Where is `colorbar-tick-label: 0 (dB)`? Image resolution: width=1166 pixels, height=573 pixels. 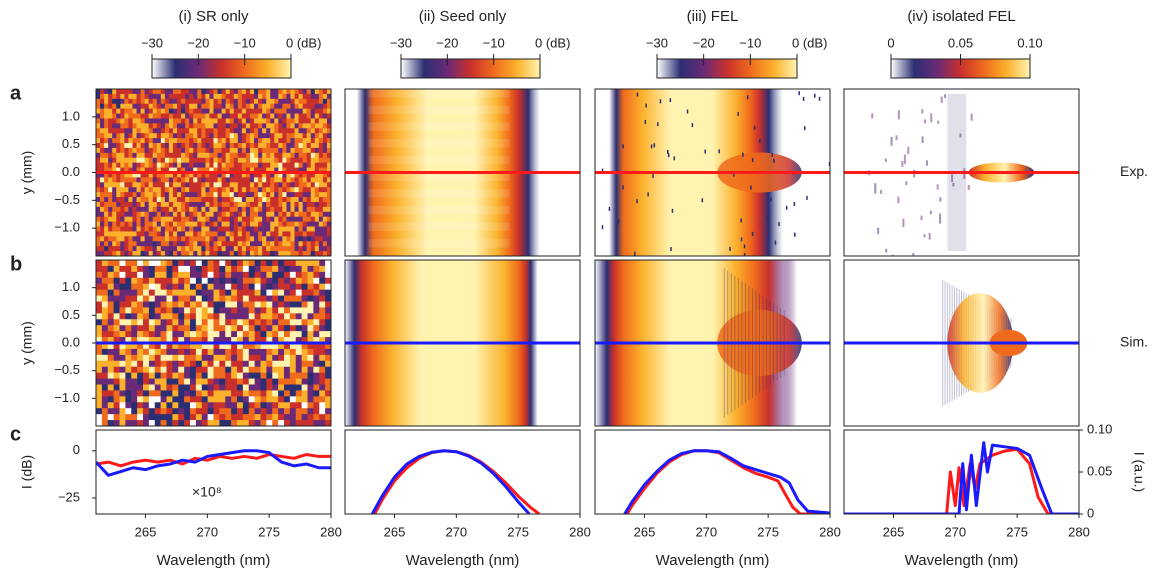 colorbar-tick-label: 0 (dB) is located at coordinates (552, 42).